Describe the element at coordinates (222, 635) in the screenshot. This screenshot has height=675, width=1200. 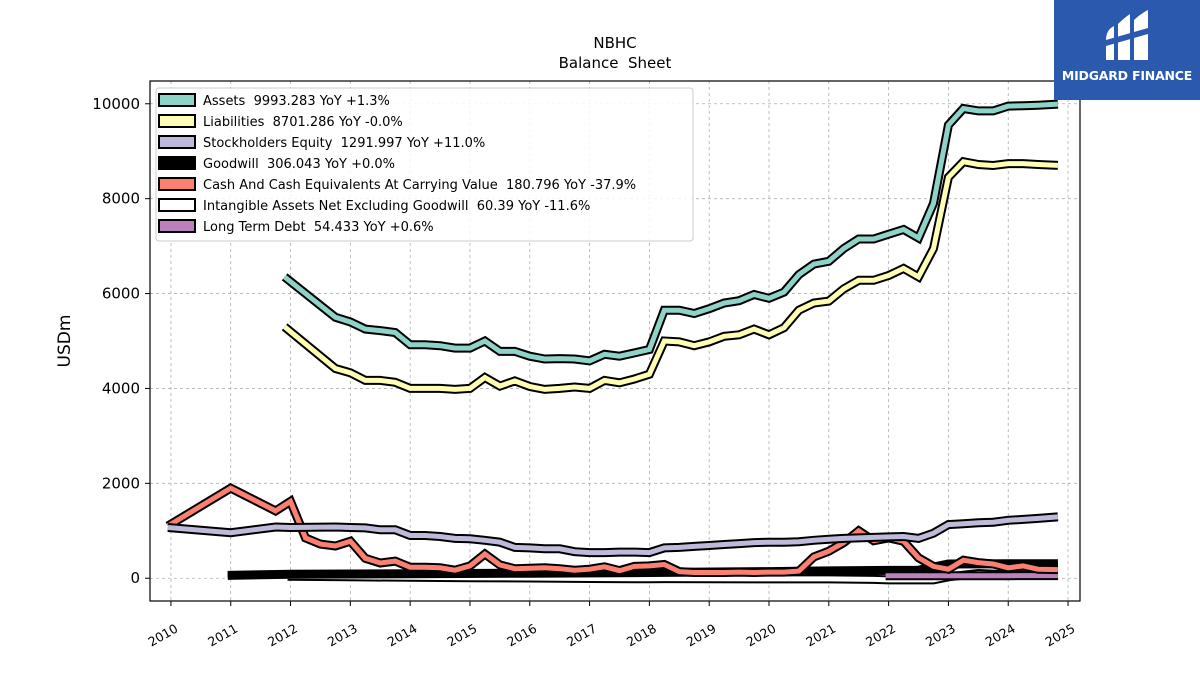
I see `x-tick-label: 2011` at that location.